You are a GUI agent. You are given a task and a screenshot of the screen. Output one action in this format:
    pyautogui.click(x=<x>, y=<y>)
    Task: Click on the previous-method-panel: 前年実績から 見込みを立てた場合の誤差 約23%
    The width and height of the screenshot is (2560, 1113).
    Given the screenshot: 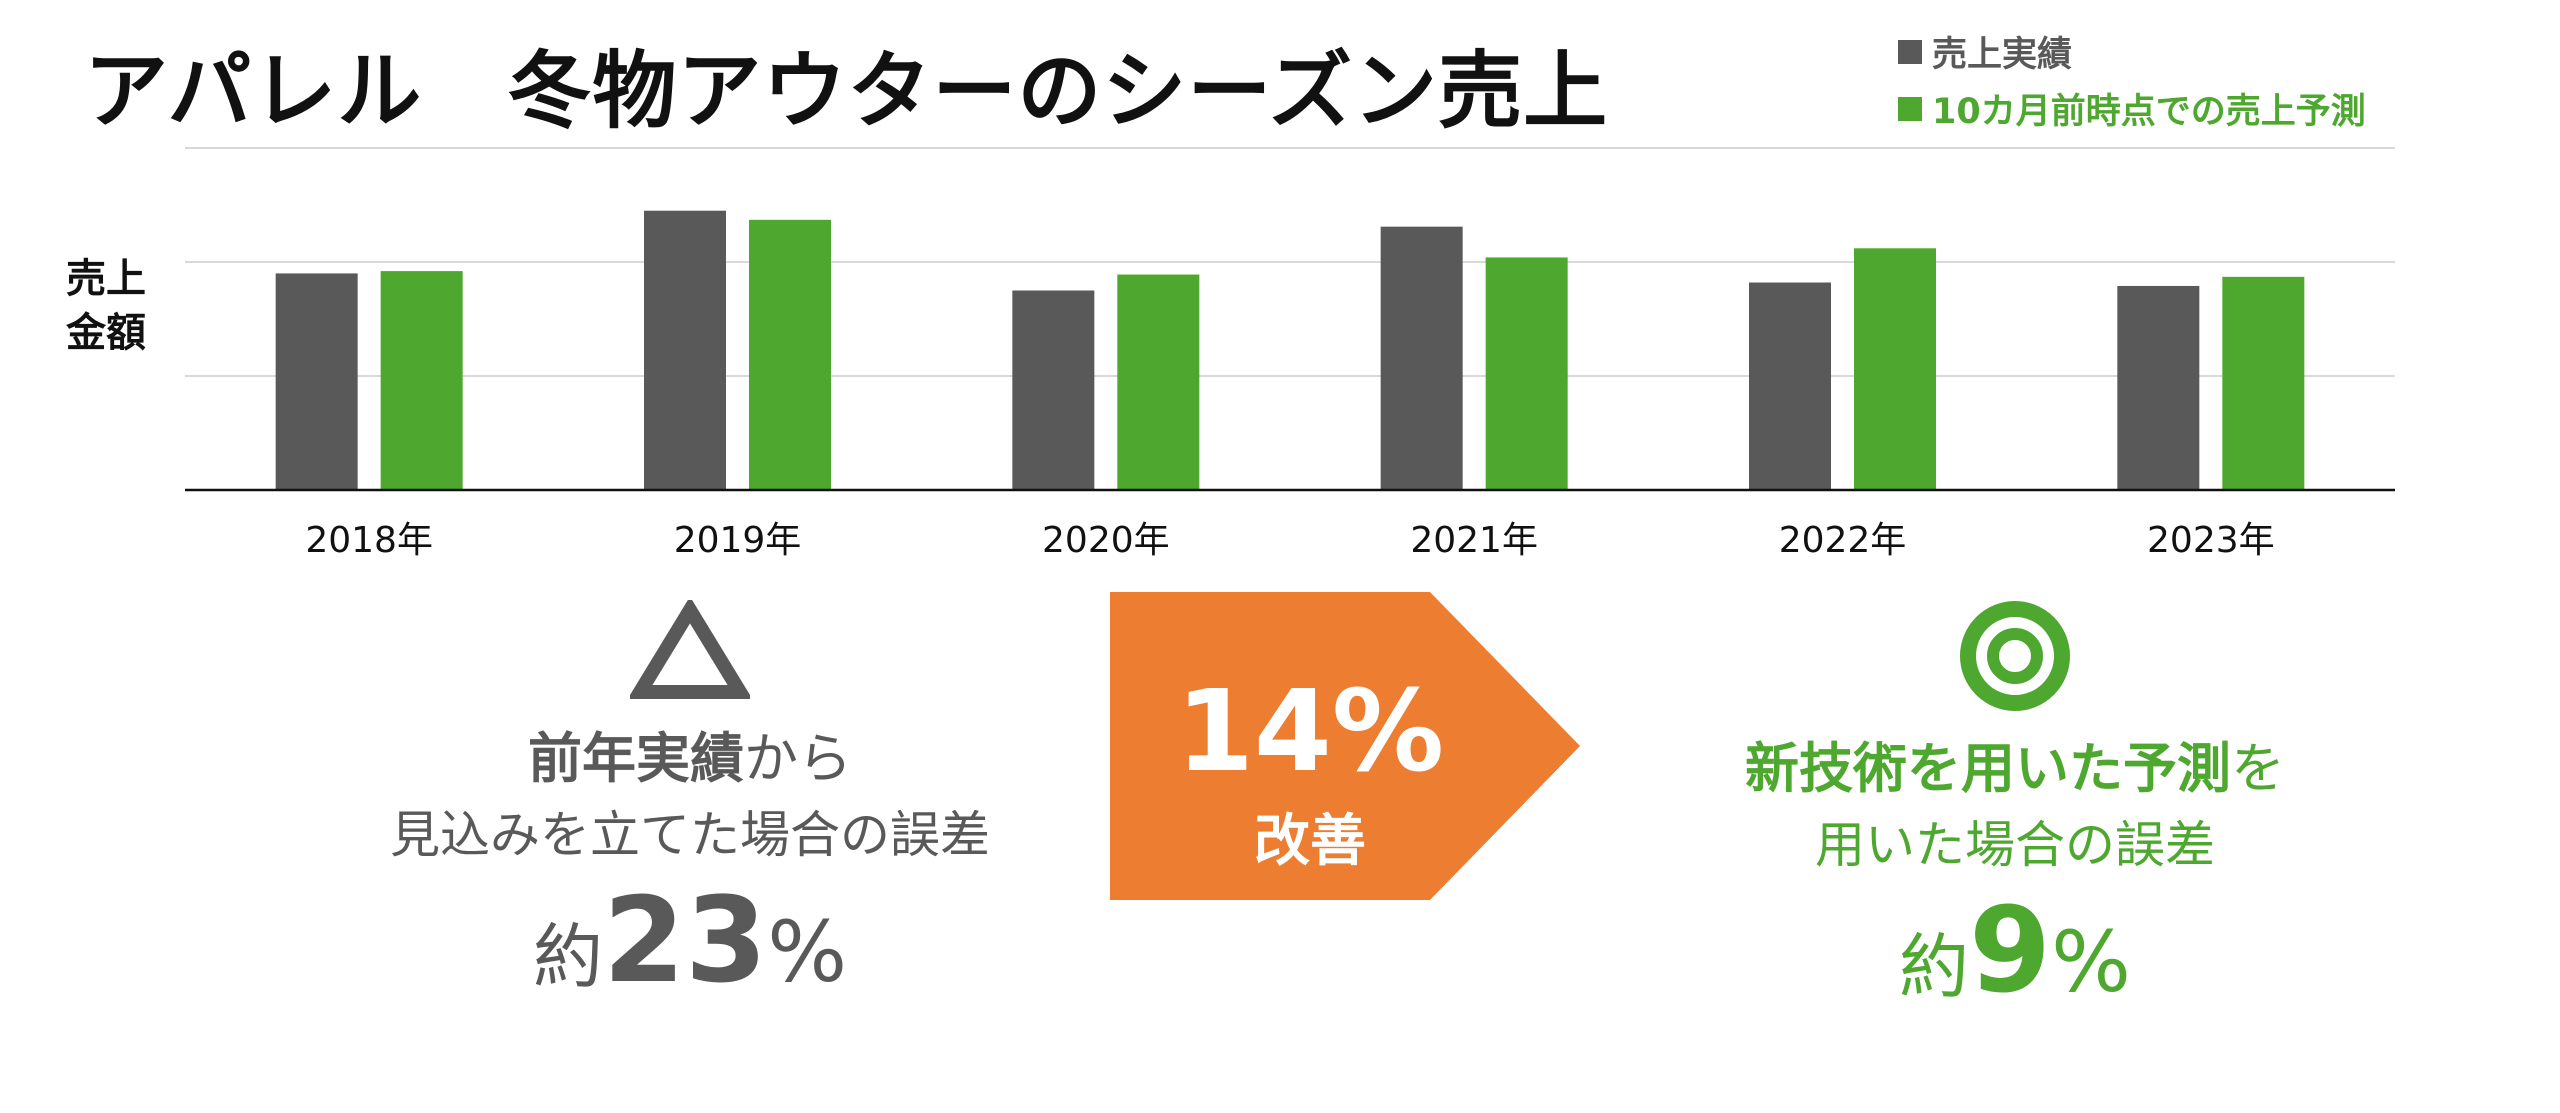 What is the action you would take?
    pyautogui.click(x=690, y=802)
    